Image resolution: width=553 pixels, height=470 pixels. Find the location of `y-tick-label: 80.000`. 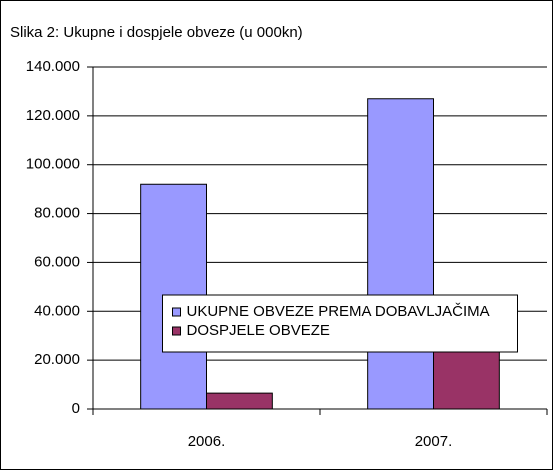

y-tick-label: 80.000 is located at coordinates (57, 213).